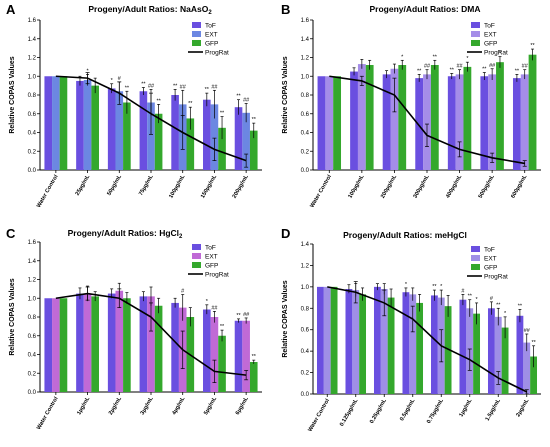 The width and height of the screenshot is (550, 447). What do you see at coordinates (114, 185) in the screenshot?
I see `x-tick-label: 50µg/mL` at bounding box center [114, 185].